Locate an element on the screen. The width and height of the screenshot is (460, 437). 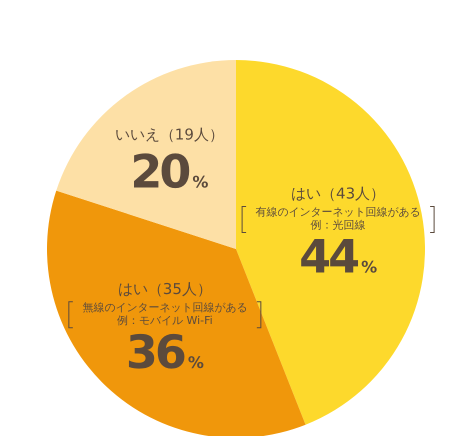
slice-label: はい（43人） is located at coordinates (338, 193).